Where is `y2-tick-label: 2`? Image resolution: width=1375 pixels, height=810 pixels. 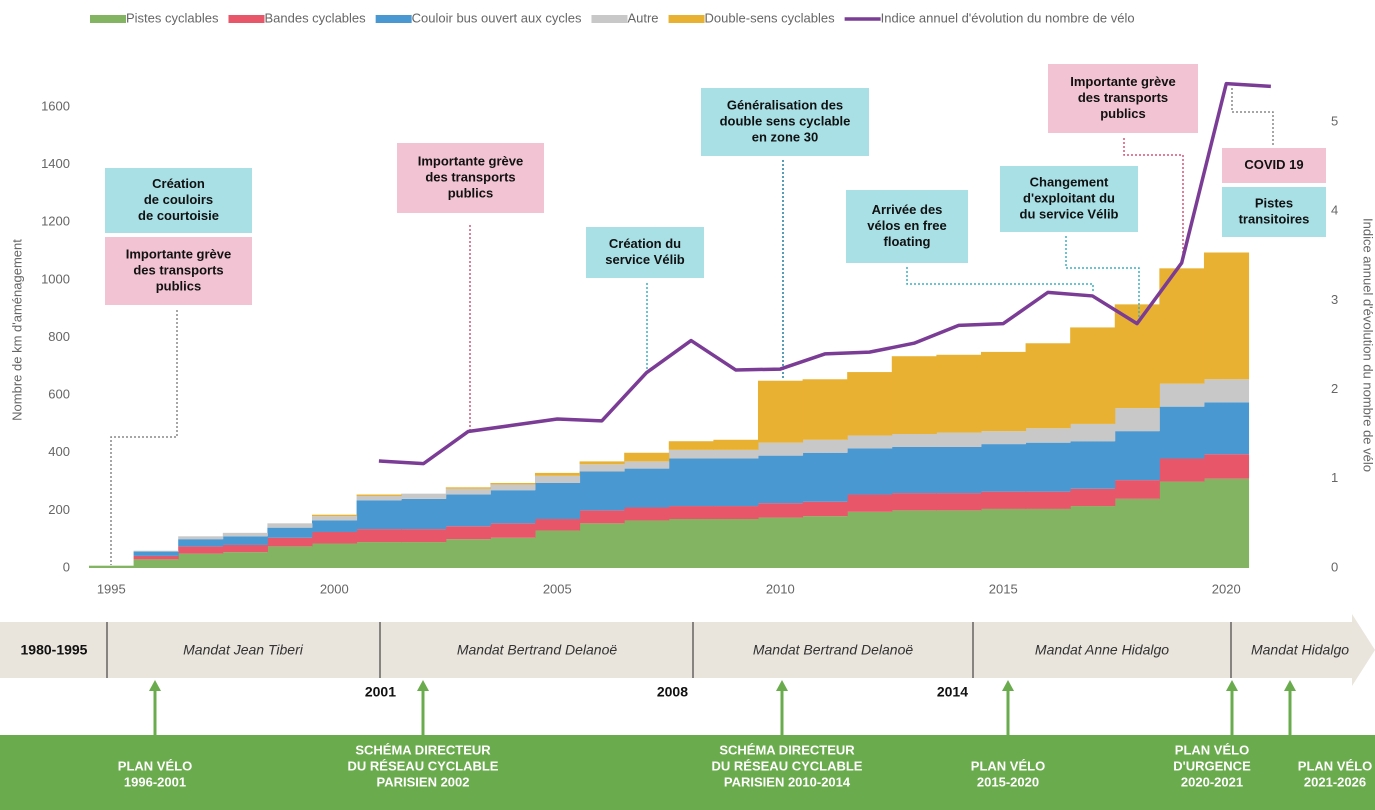 y2-tick-label: 2 is located at coordinates (1334, 388).